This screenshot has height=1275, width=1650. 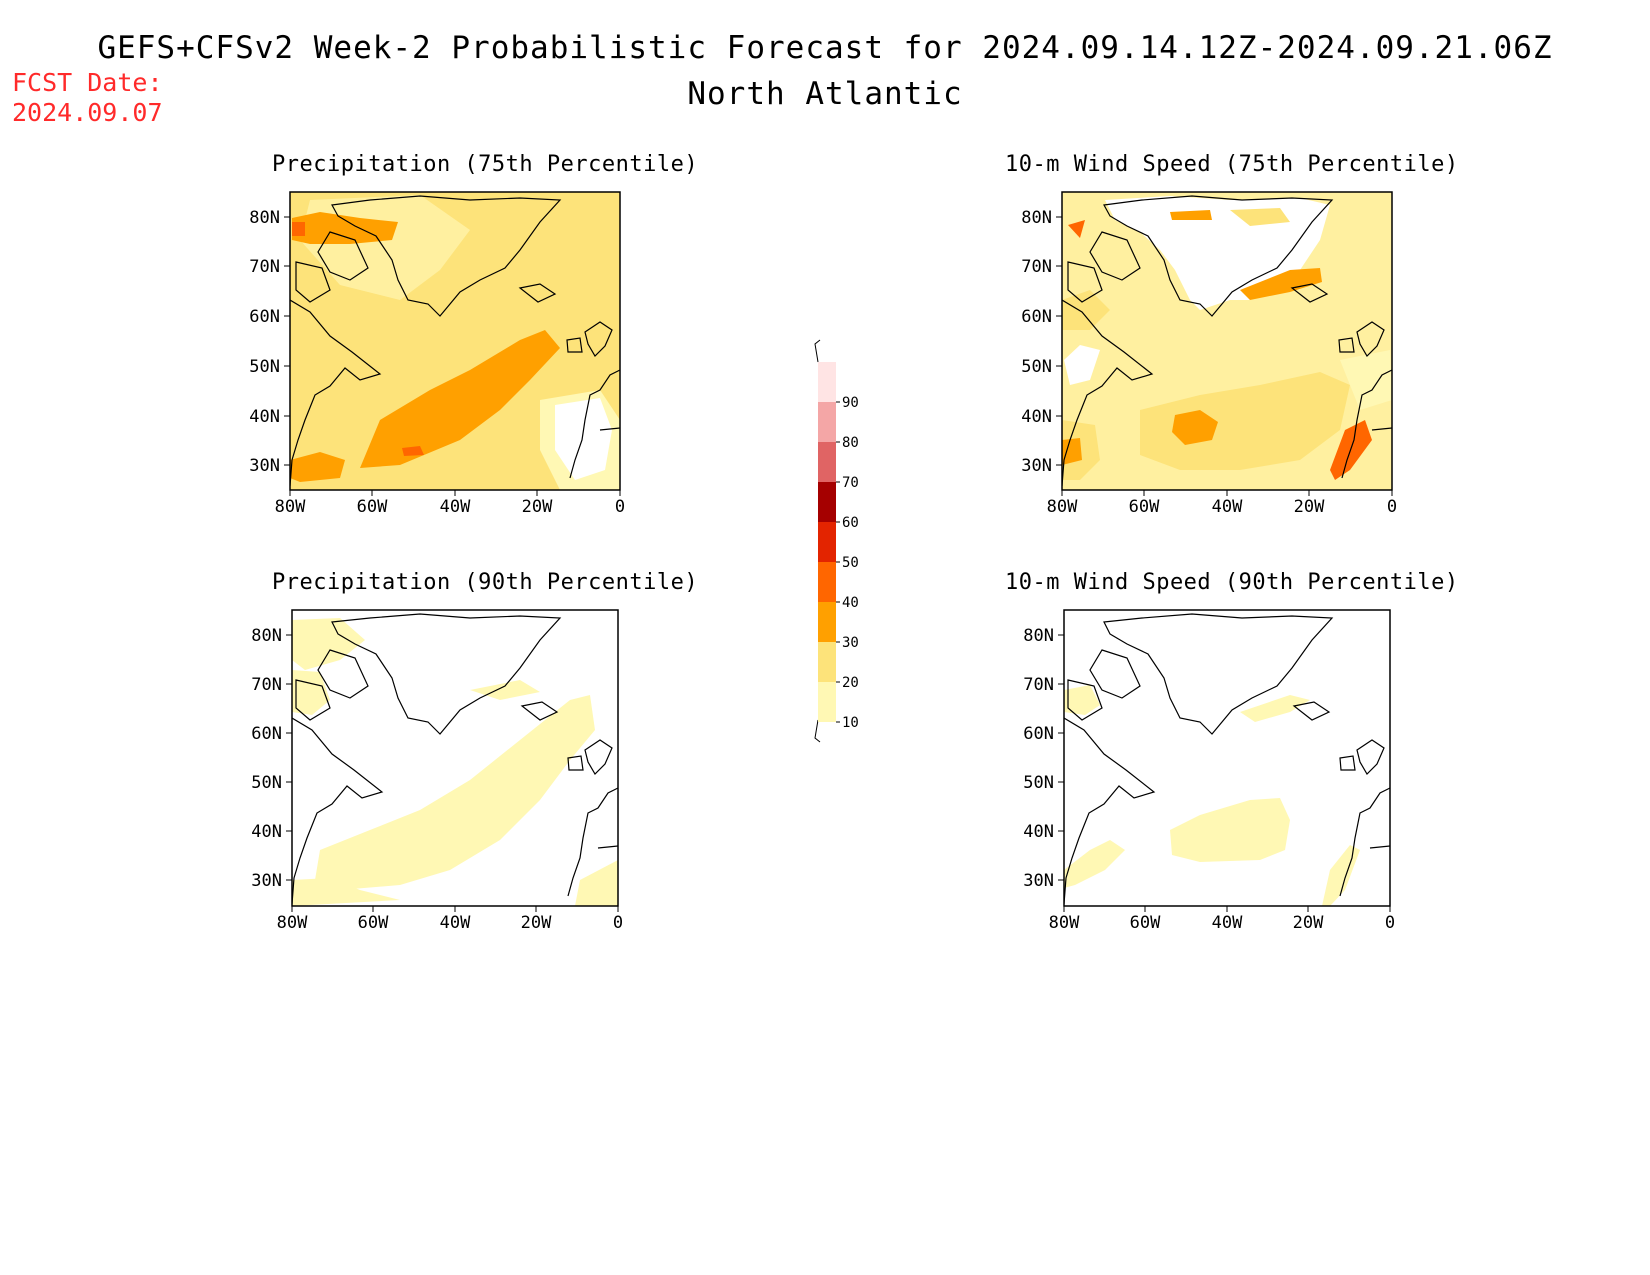 I want to click on panel-title-wind-90: 10-m Wind Speed (90th Percentile), so click(x=1232, y=582).